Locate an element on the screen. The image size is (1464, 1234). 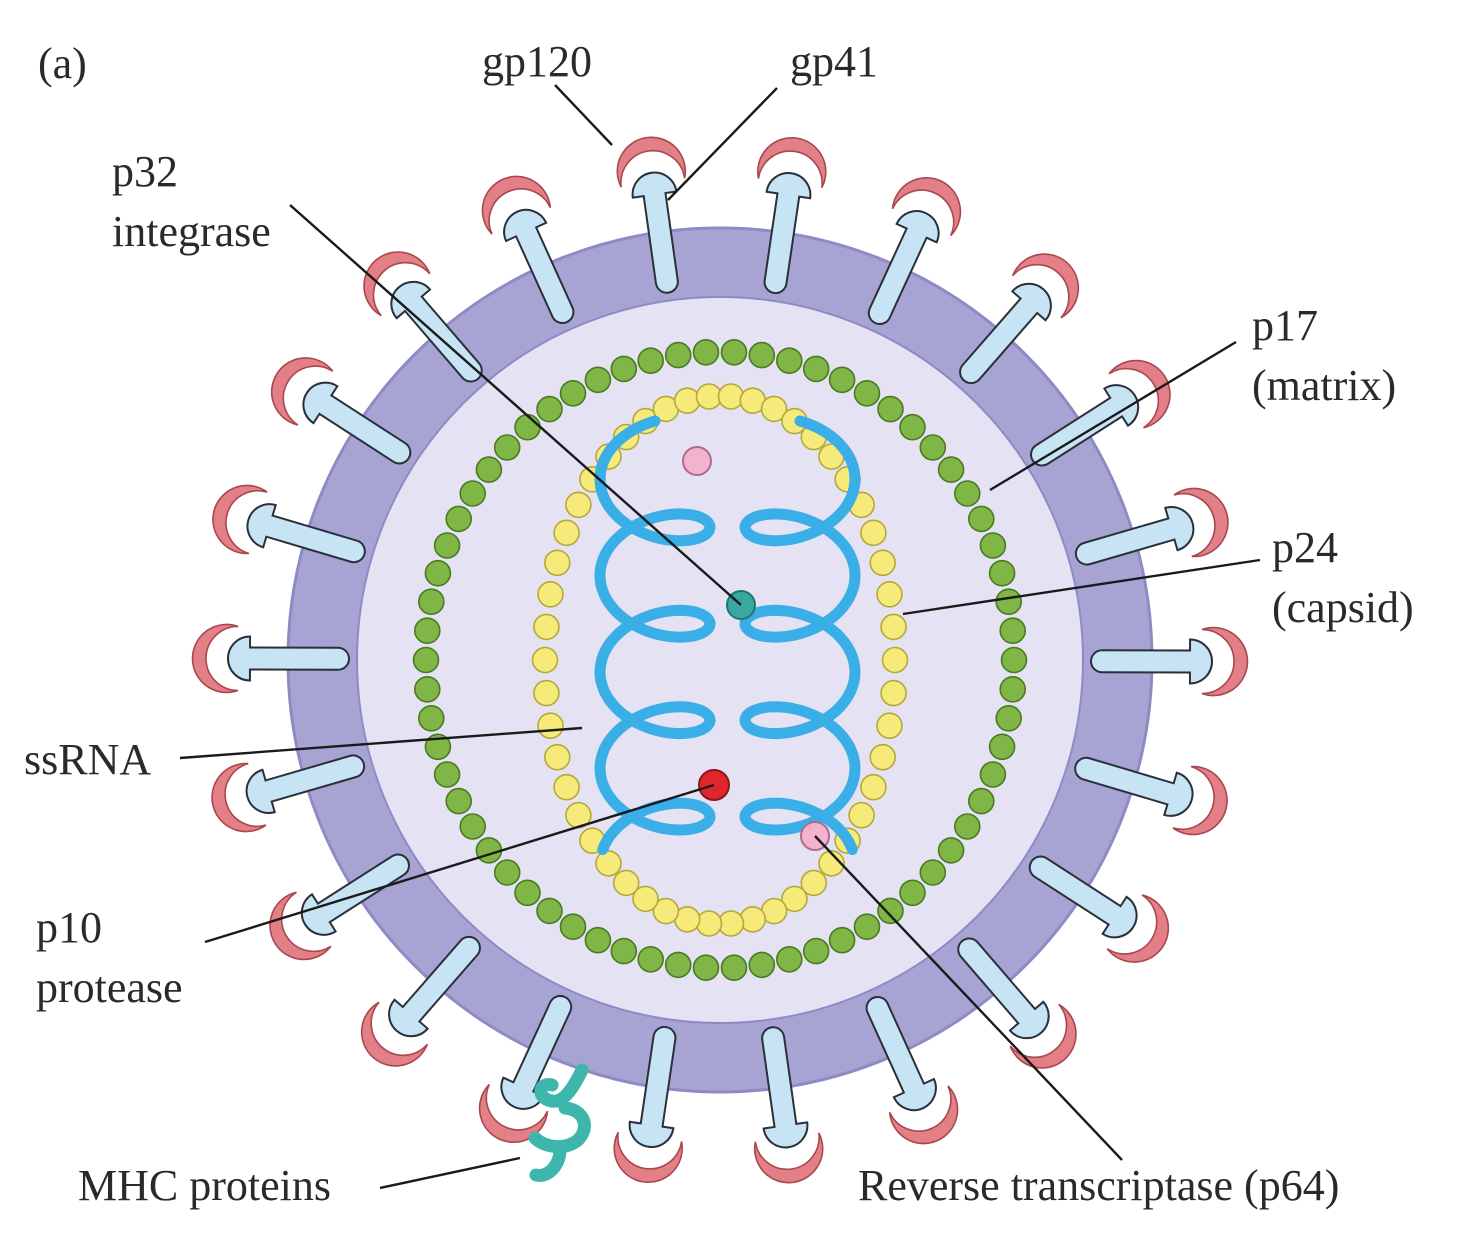
ssrna-strand-right is located at coordinates (800, 635).